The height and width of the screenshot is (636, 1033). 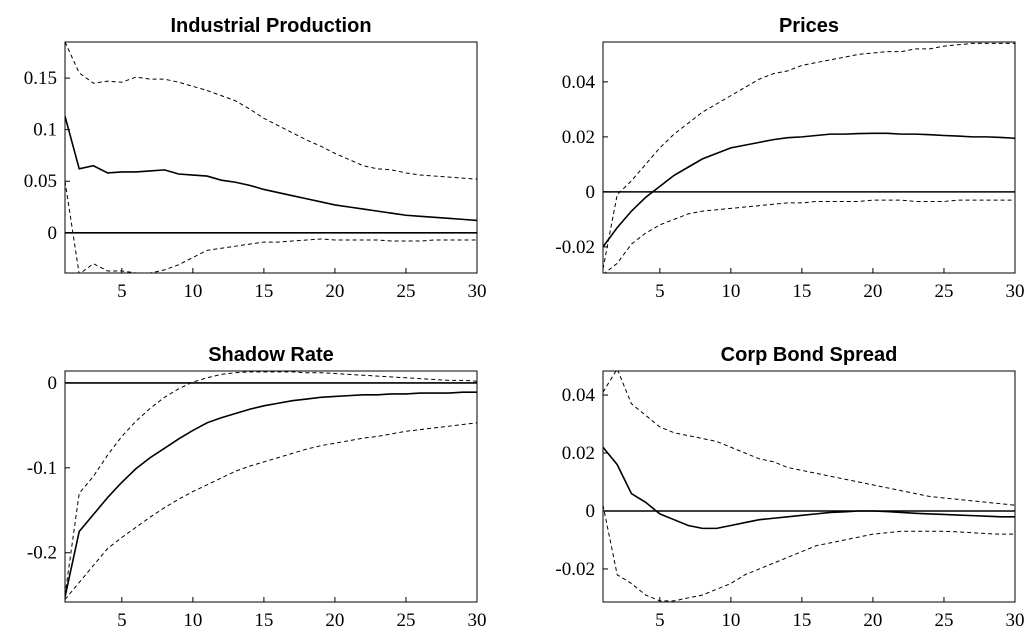 I want to click on y-tick-label: 0.1, so click(x=45, y=130).